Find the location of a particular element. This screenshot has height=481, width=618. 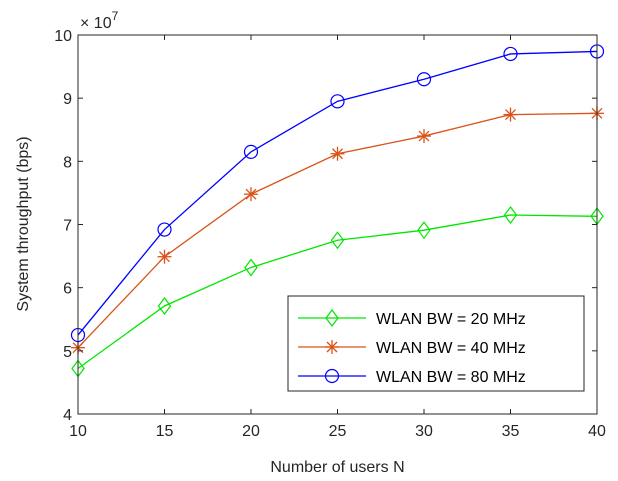

x-tick-label: 10 is located at coordinates (78, 431).